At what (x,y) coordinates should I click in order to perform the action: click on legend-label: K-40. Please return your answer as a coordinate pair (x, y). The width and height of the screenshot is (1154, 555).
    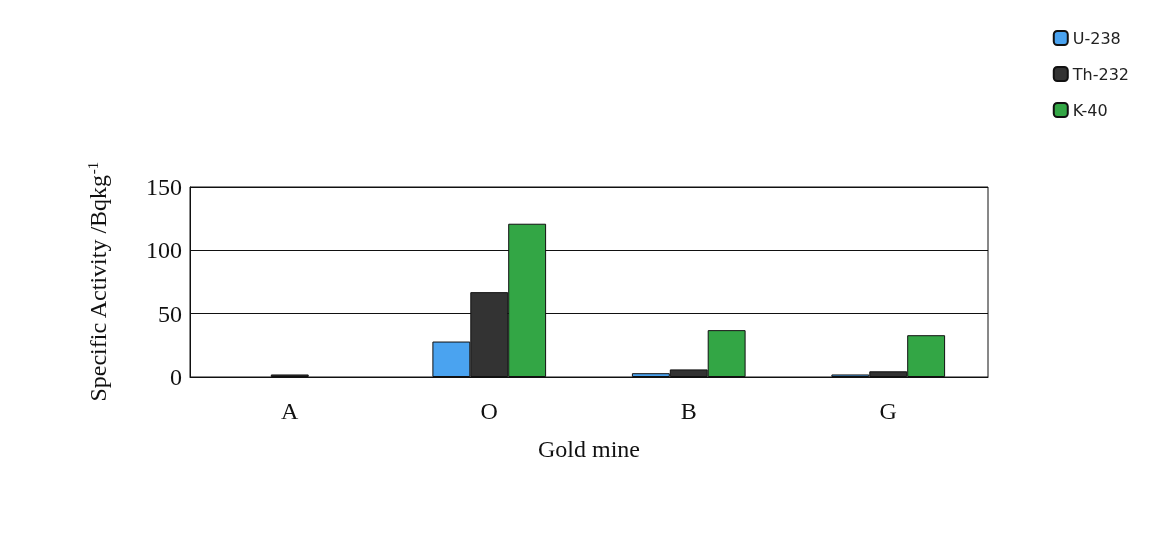
    Looking at the image, I should click on (1090, 110).